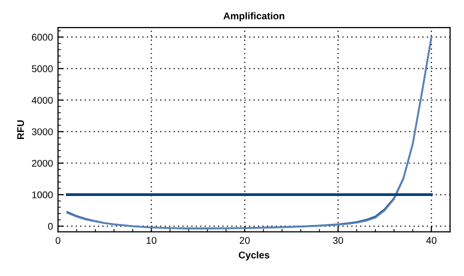  What do you see at coordinates (42, 68) in the screenshot?
I see `y-tick-label: 5000` at bounding box center [42, 68].